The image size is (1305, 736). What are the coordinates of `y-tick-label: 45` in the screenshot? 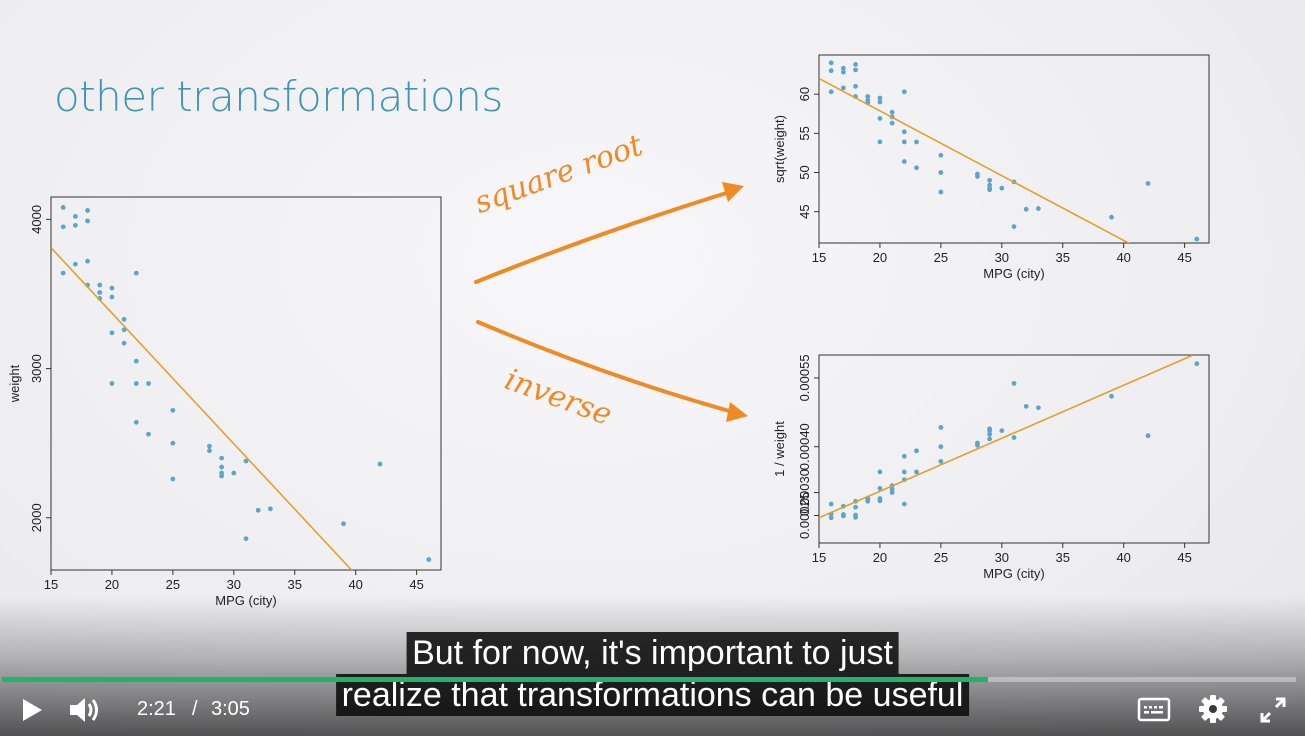 It's located at (804, 211).